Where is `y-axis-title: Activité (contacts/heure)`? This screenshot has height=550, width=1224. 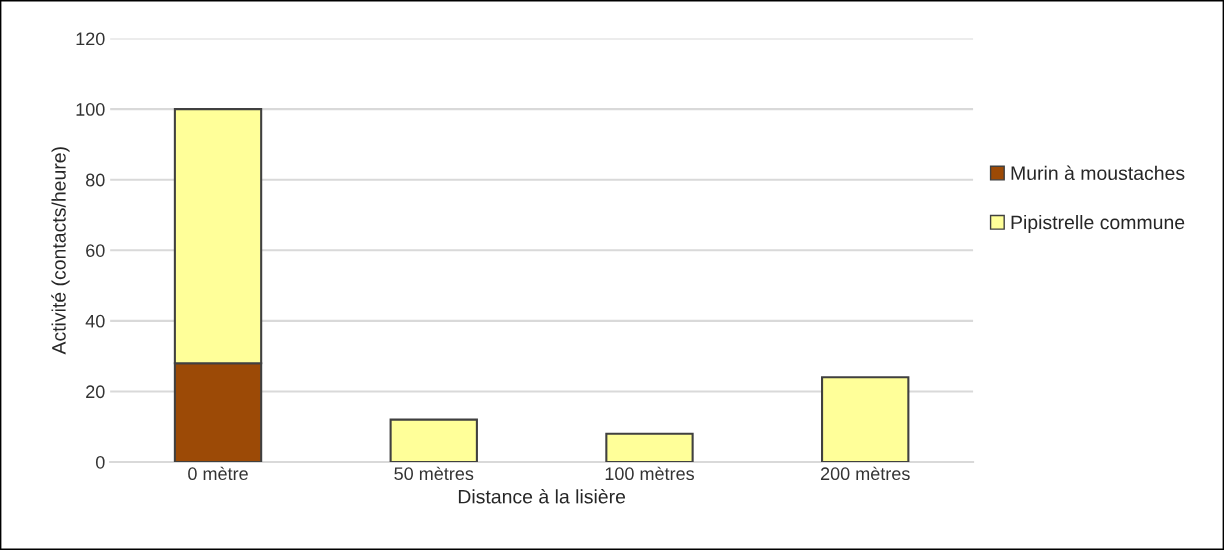
y-axis-title: Activité (contacts/heure) is located at coordinates (60, 251).